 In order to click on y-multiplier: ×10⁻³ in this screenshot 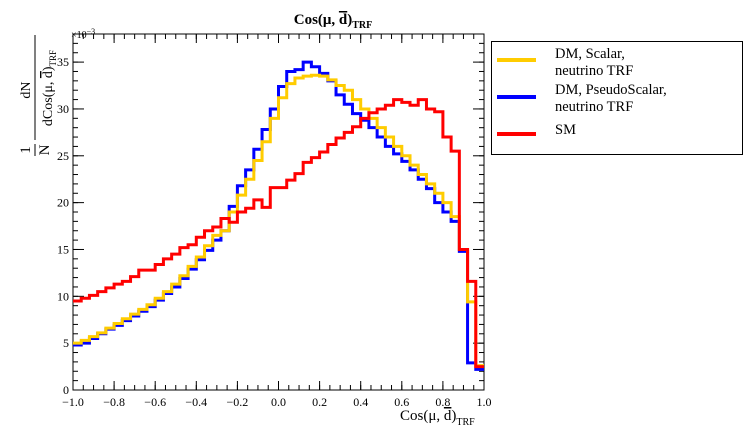, I will do `click(83, 34)`.